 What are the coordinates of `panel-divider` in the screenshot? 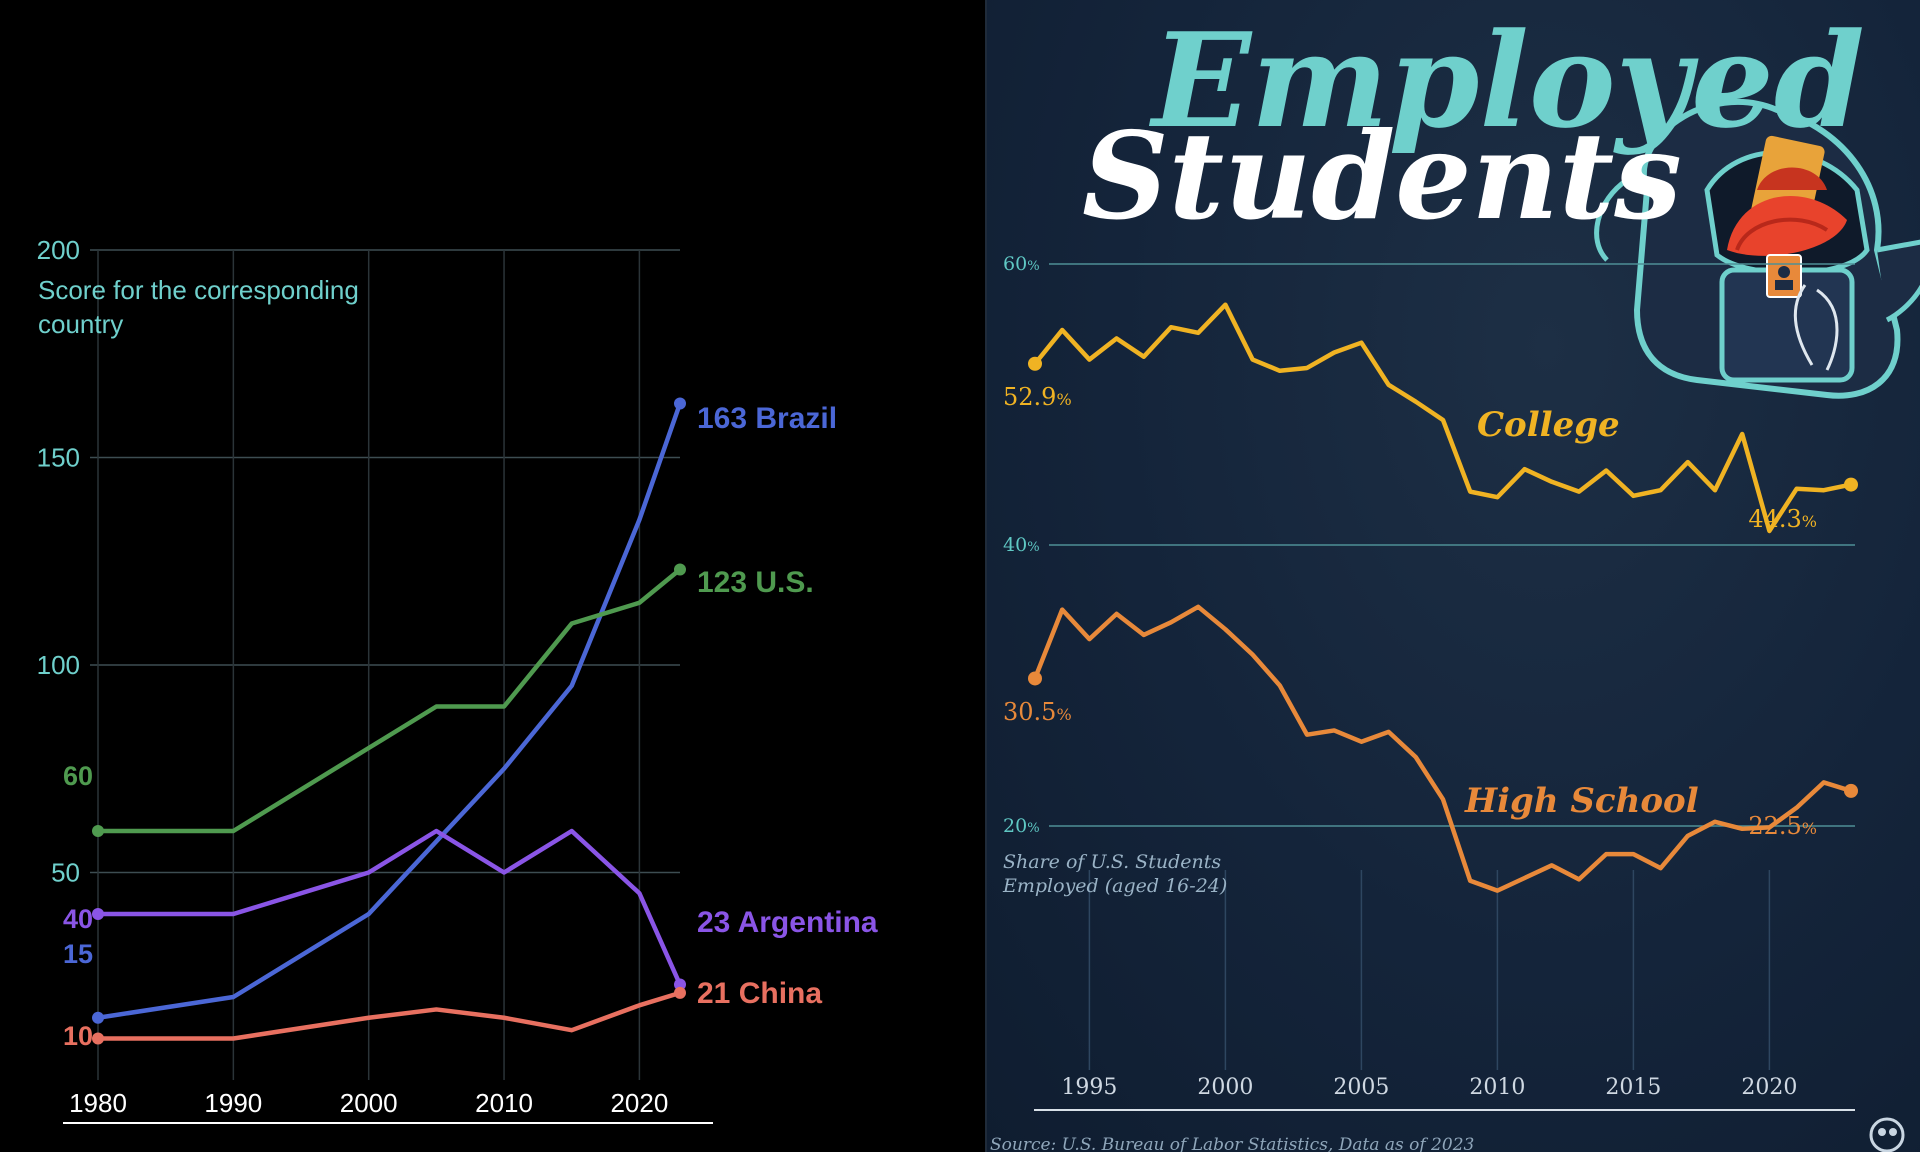 It's located at (986, 576).